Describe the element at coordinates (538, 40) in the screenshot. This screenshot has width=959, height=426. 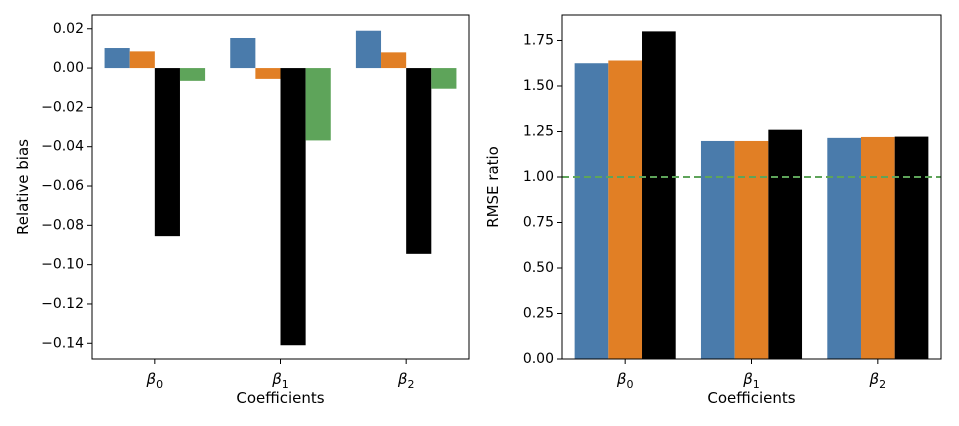
I see `y-tick-label: 1.75` at that location.